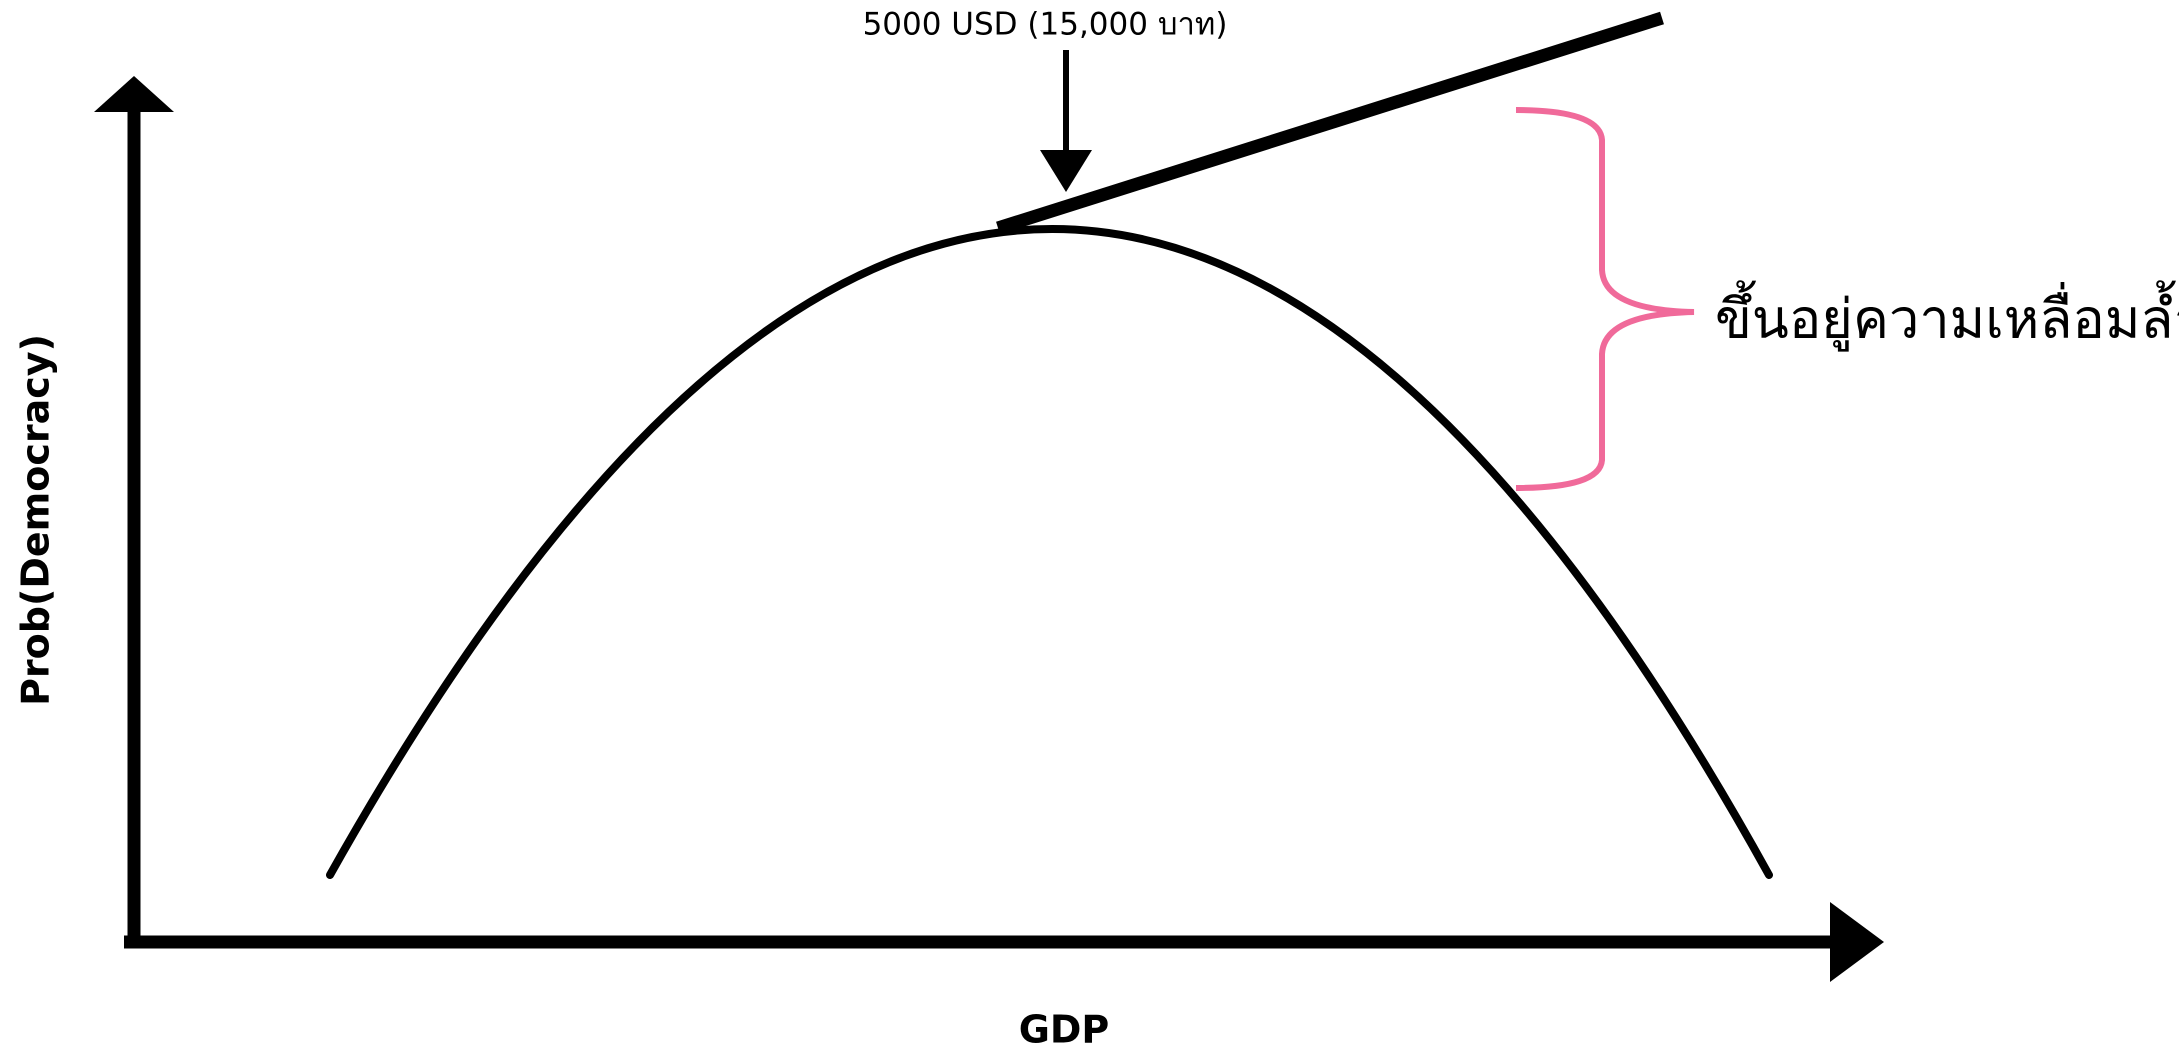  What do you see at coordinates (1605, 299) in the screenshot?
I see `brace` at bounding box center [1605, 299].